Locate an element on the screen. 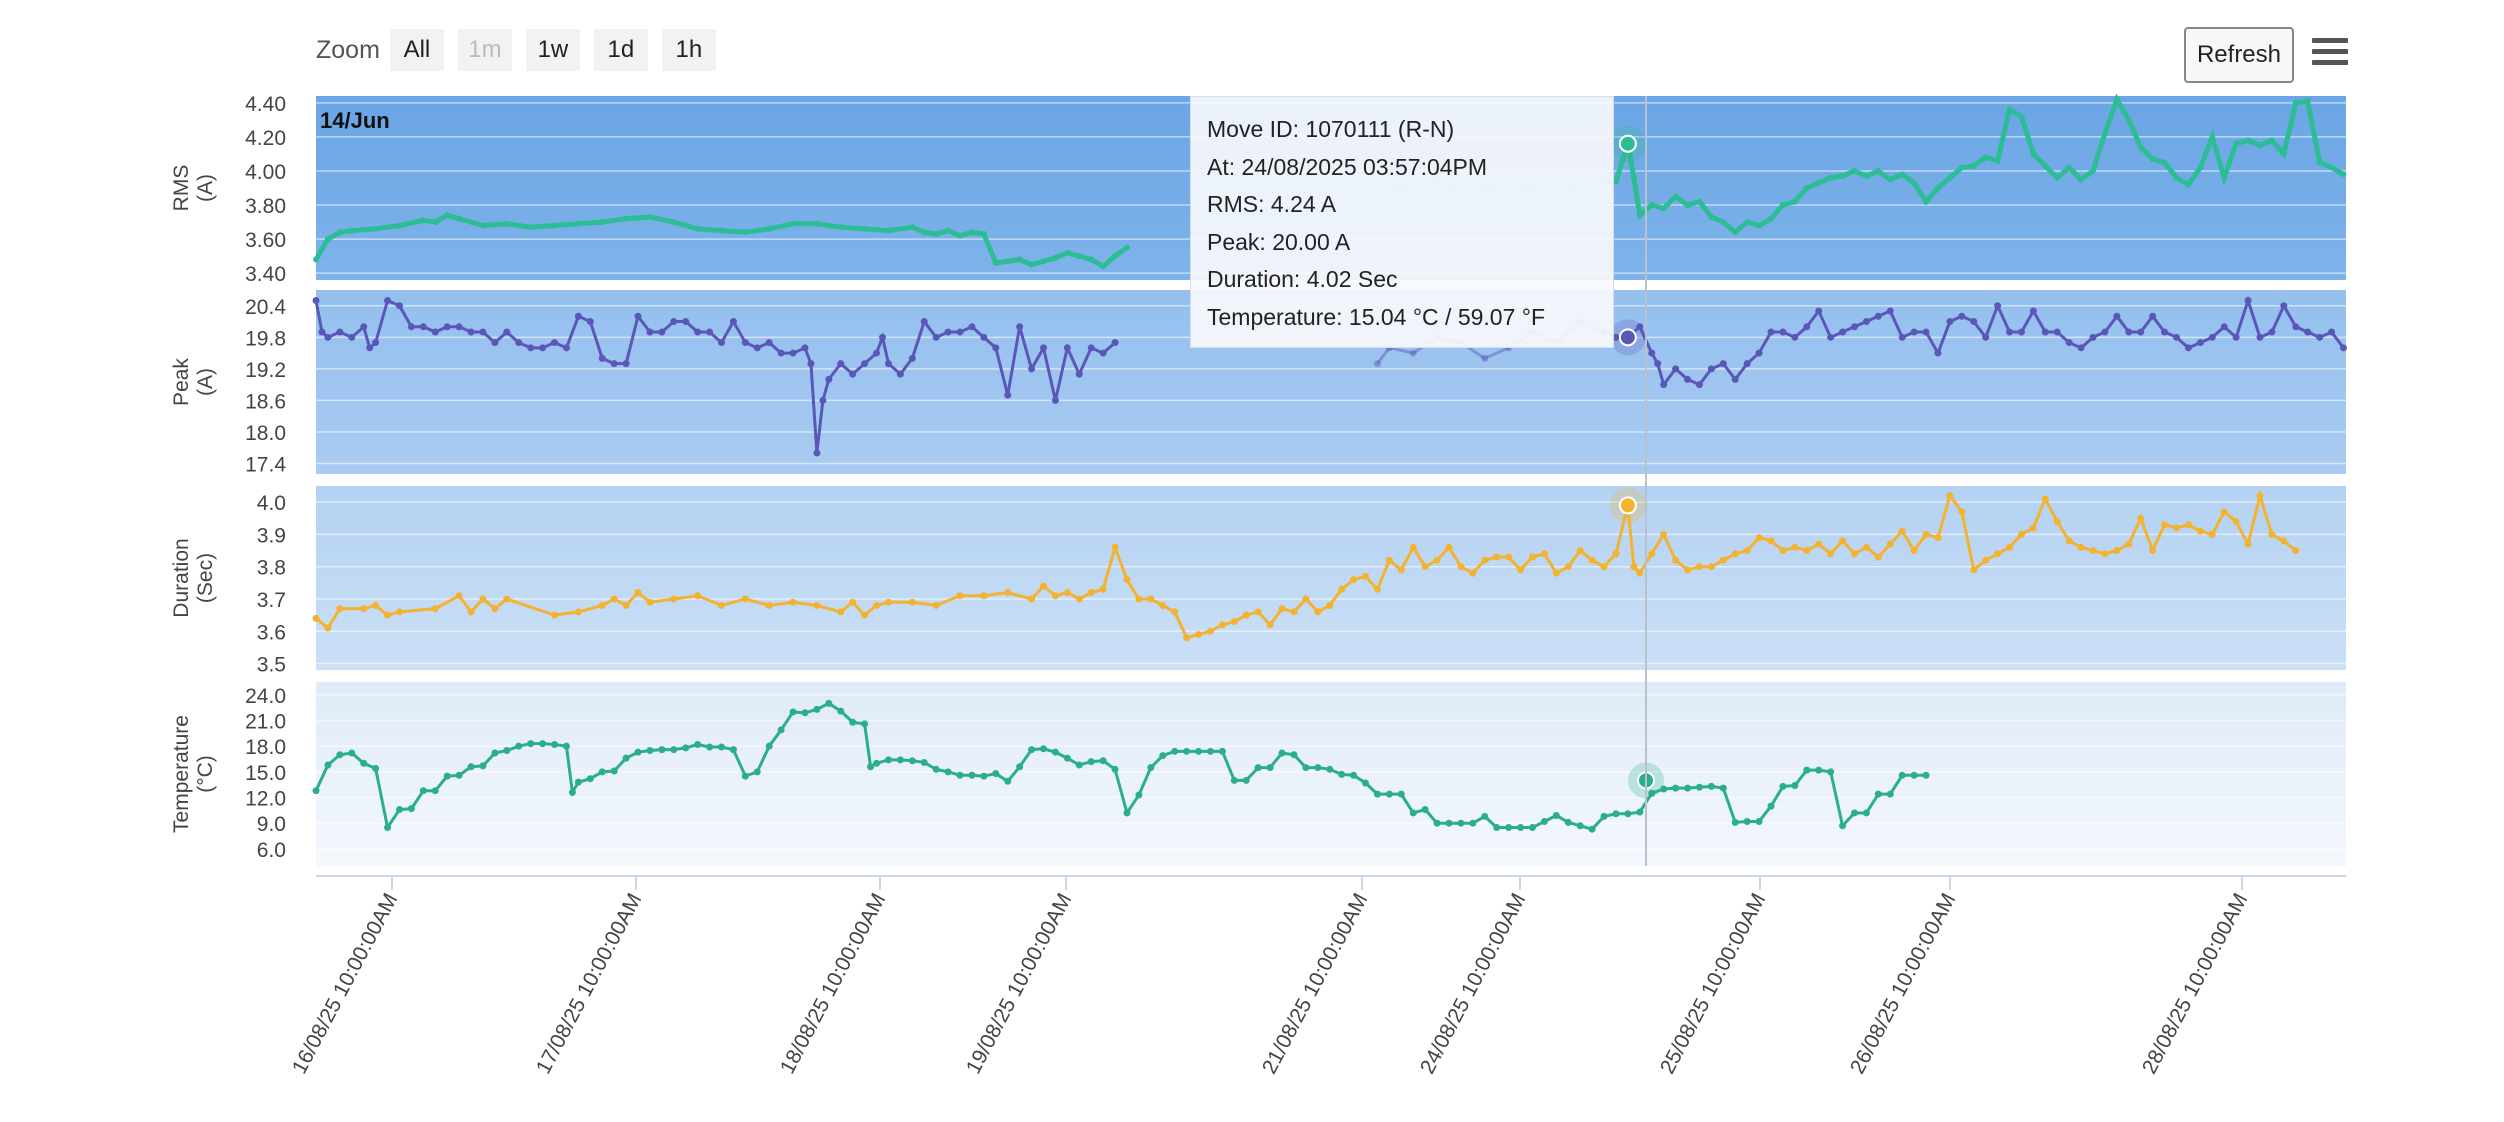 The width and height of the screenshot is (2504, 1122). duration-hover-marker is located at coordinates (1627, 505).